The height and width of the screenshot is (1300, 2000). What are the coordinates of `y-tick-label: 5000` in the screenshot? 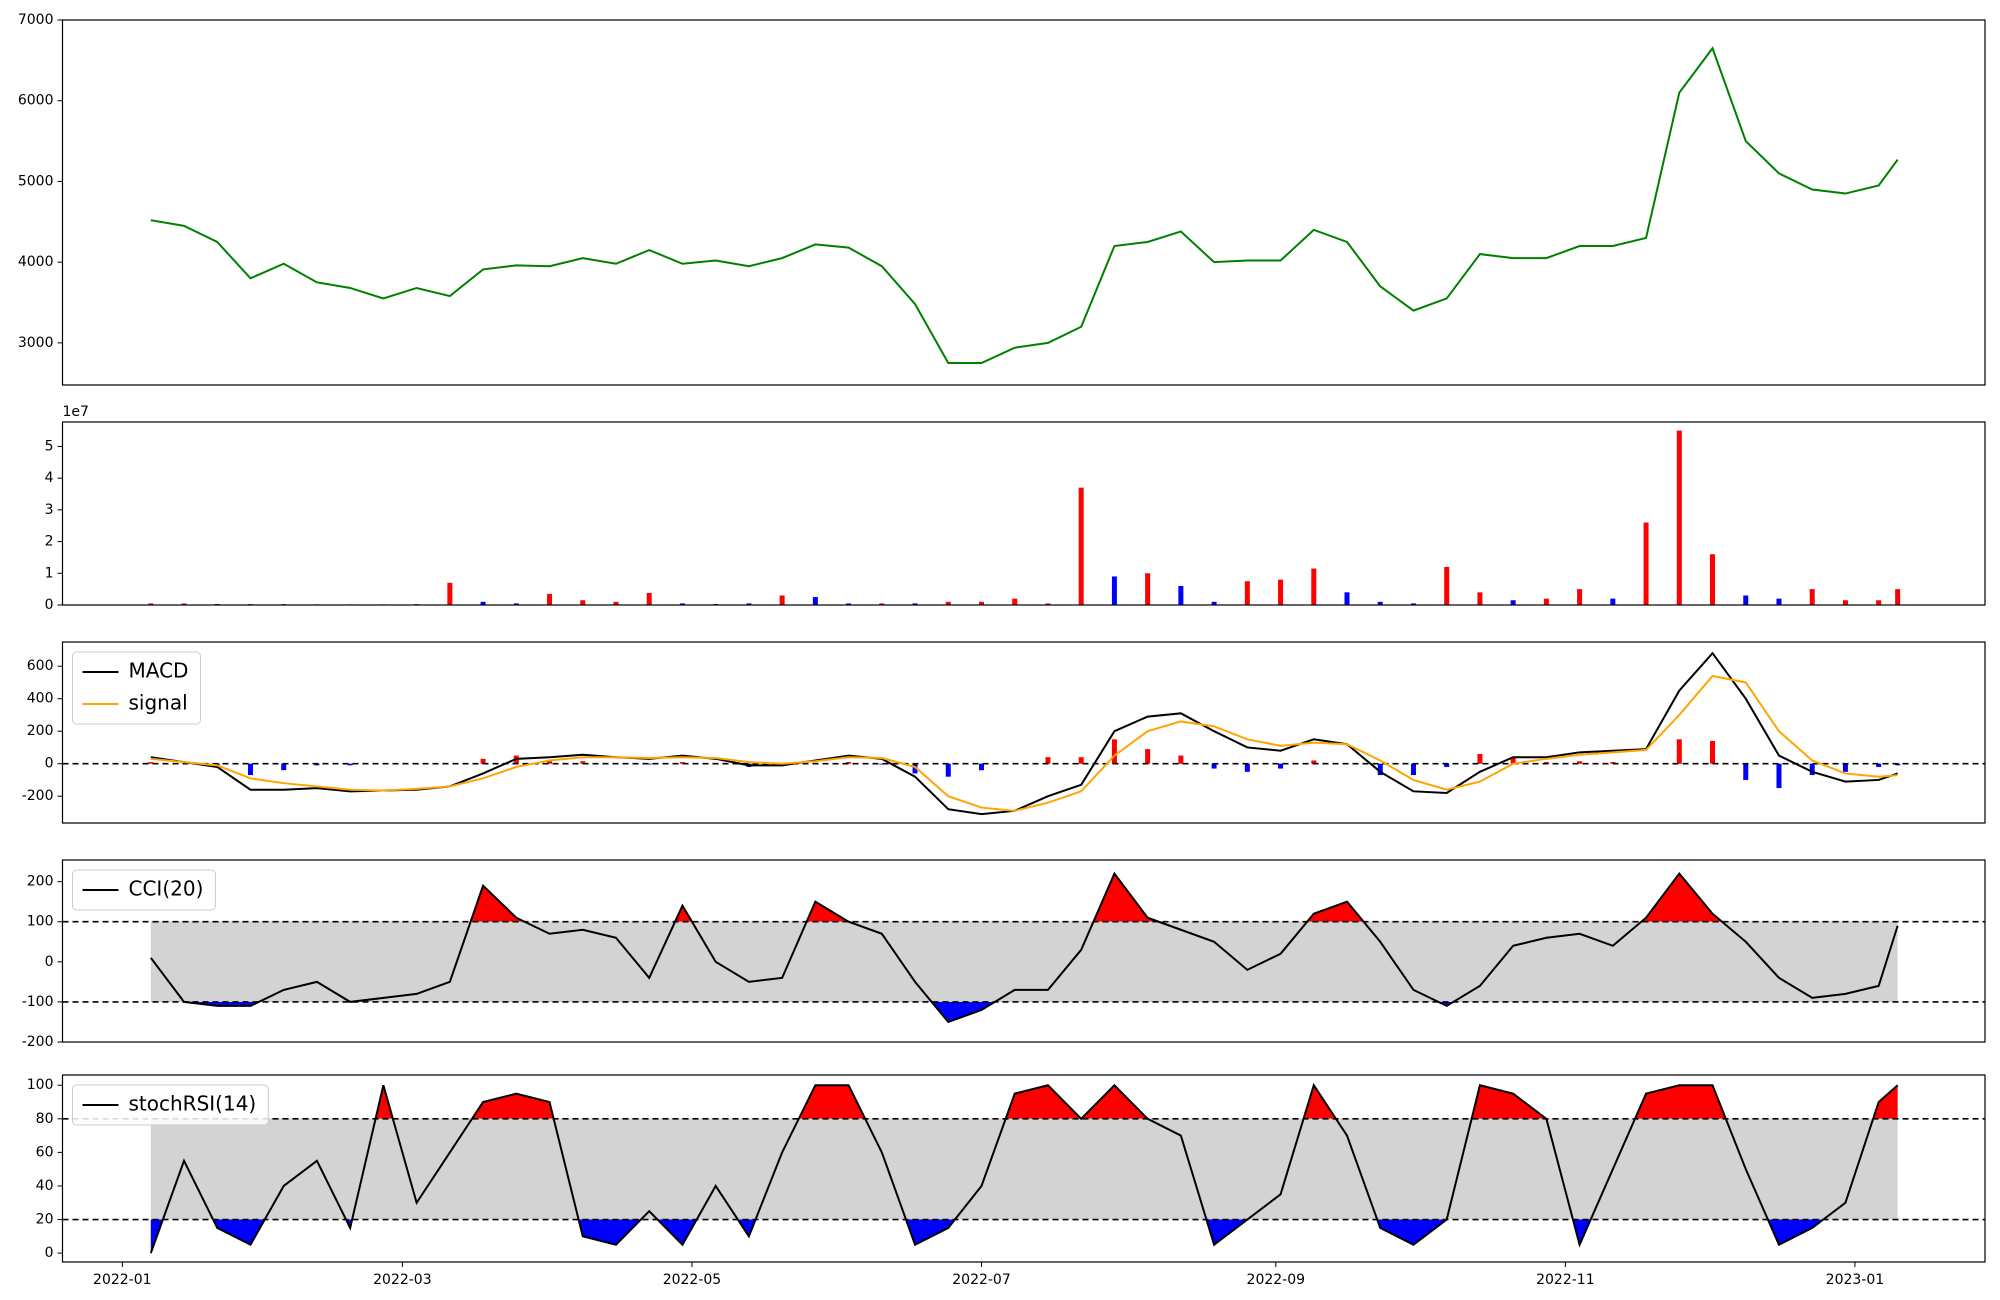 It's located at (36, 181).